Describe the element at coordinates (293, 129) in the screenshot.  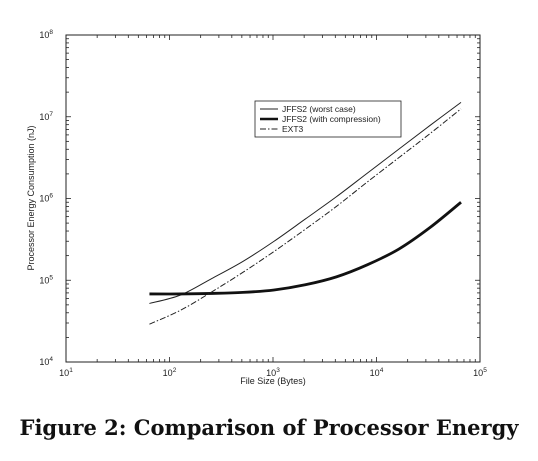
I see `legend-label-ext3: EXT3` at that location.